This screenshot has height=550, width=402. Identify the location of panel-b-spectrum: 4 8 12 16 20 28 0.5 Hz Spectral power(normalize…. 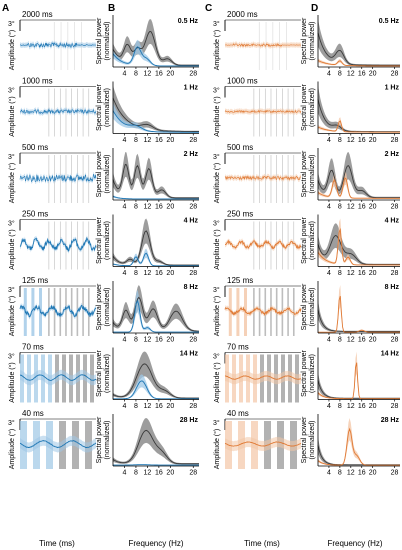
(147, 46).